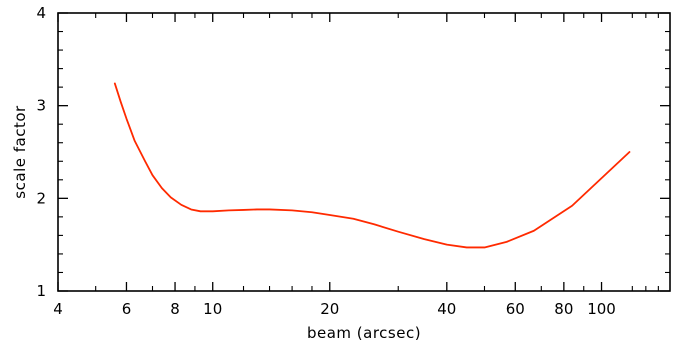 The height and width of the screenshot is (351, 675). Describe the element at coordinates (41, 106) in the screenshot. I see `y-tick-label: 3` at that location.